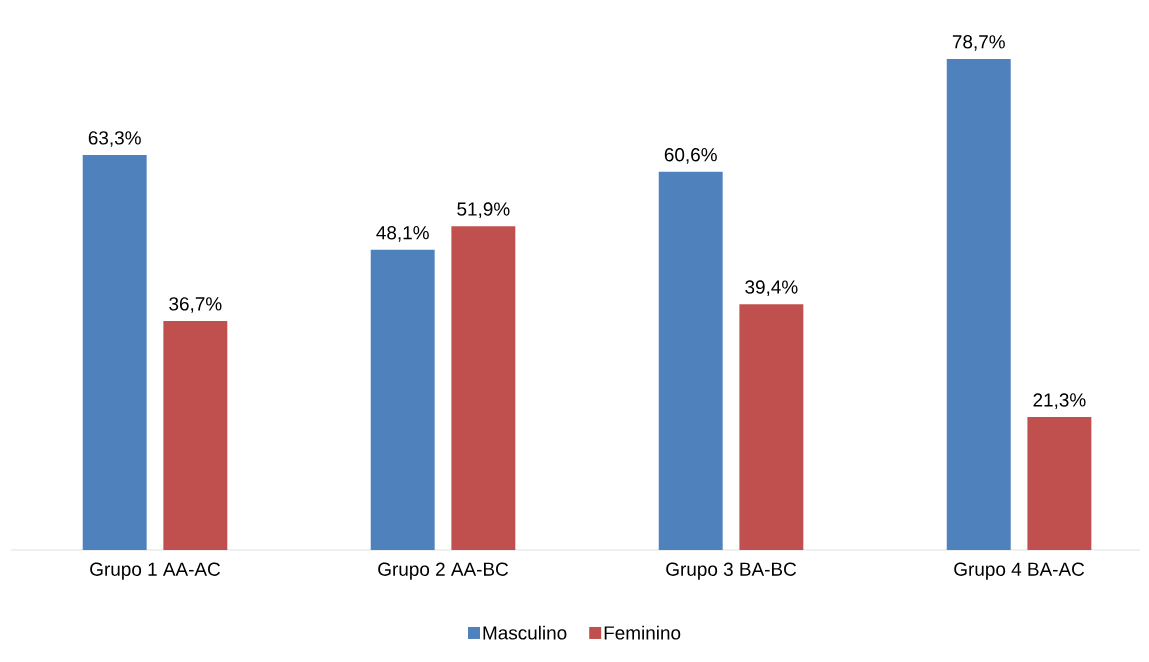  Describe the element at coordinates (978, 43) in the screenshot. I see `data-label: 78,7%` at that location.